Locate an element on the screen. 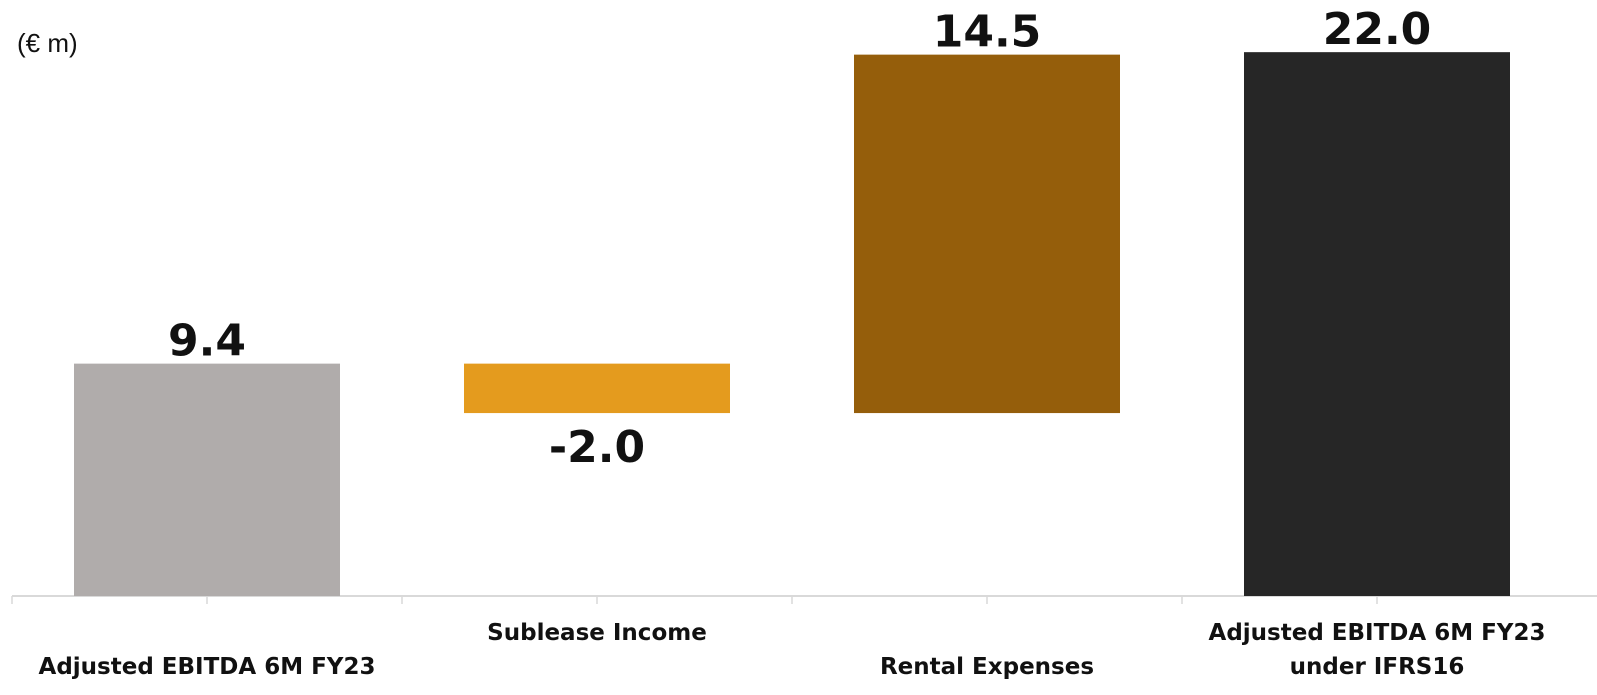  value-label: 9.4 is located at coordinates (207, 341).